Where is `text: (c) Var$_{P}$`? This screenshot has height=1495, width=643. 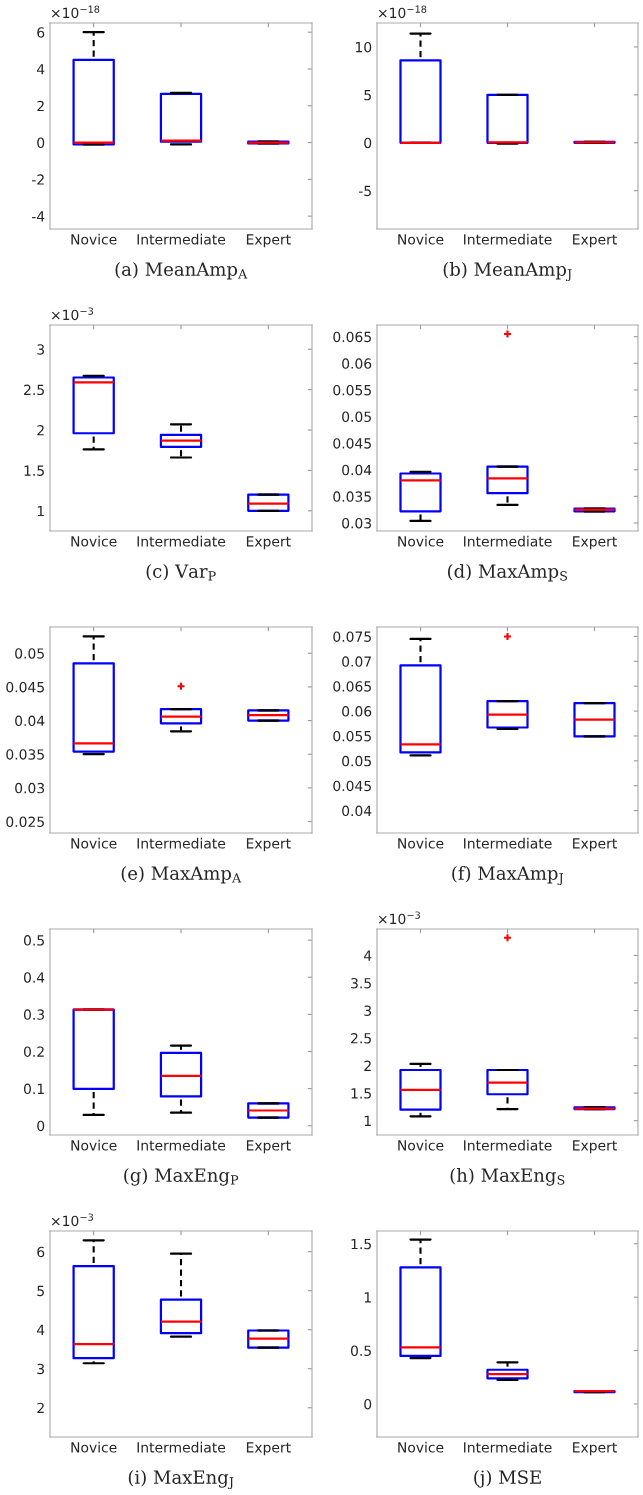
text: (c) Var$_{P}$ is located at coordinates (181, 572).